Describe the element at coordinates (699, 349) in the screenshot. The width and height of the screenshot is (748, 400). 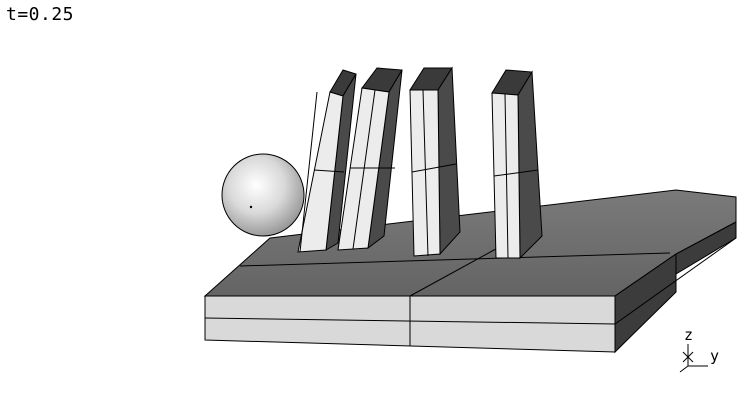
I see `axis-triad: z y` at that location.